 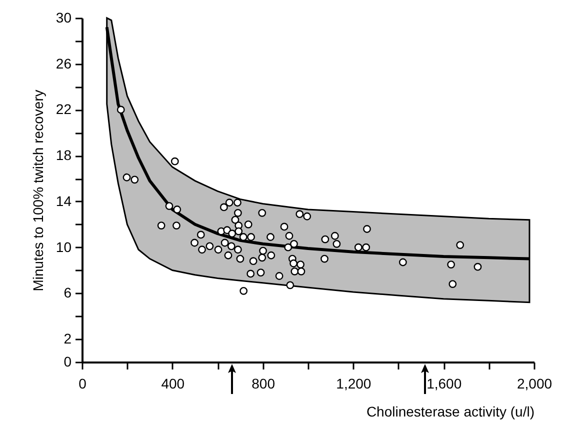 I want to click on y-tick-label: 2, so click(x=68, y=338).